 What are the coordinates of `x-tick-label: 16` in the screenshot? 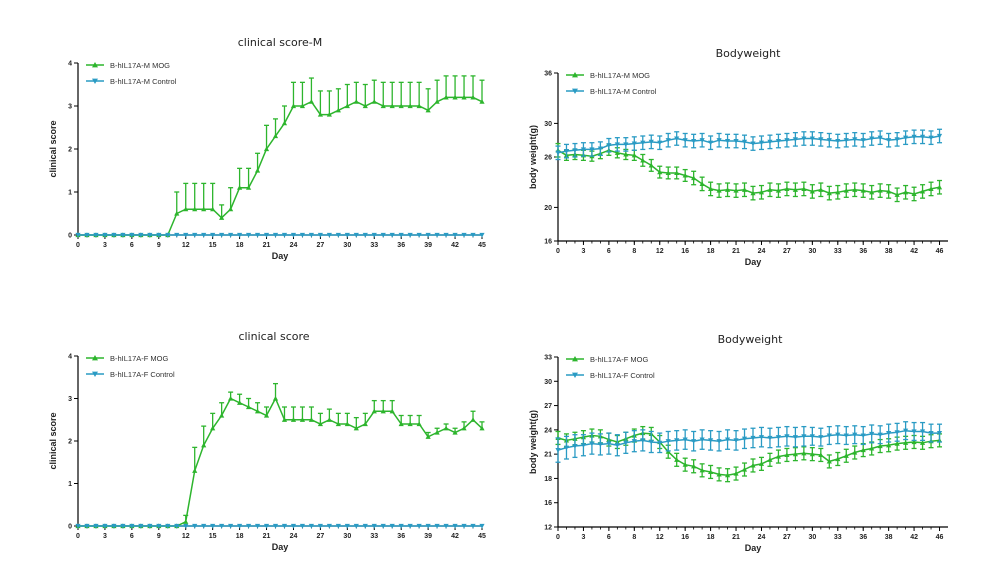 It's located at (685, 251).